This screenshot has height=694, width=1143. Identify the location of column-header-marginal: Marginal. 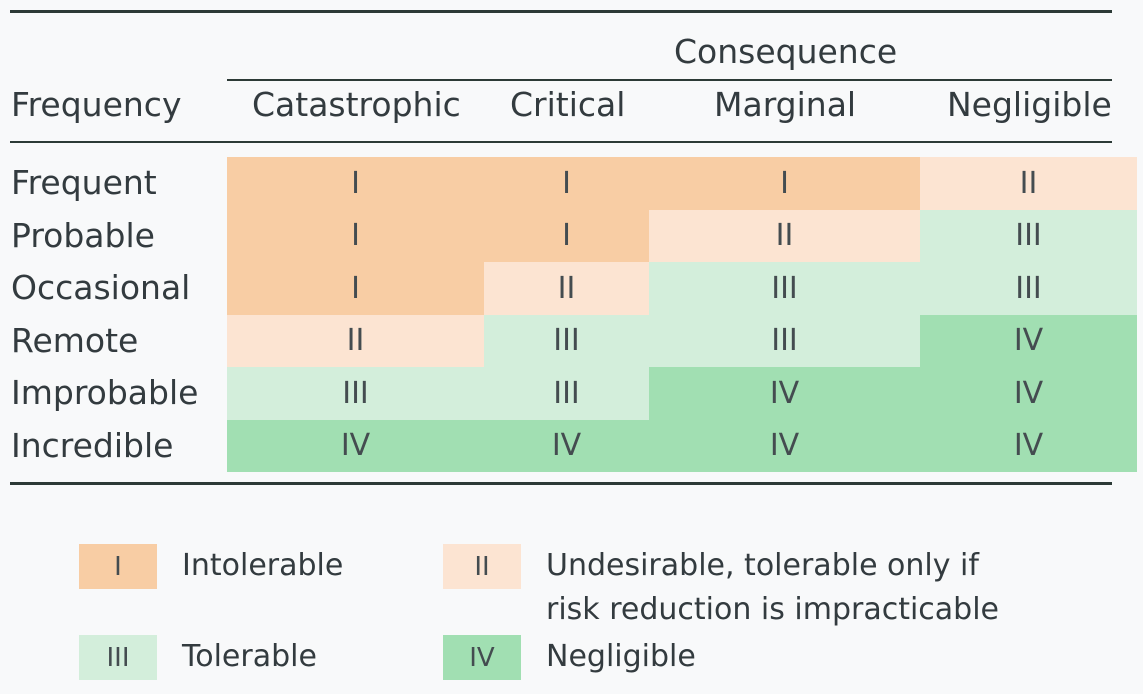
(785, 104).